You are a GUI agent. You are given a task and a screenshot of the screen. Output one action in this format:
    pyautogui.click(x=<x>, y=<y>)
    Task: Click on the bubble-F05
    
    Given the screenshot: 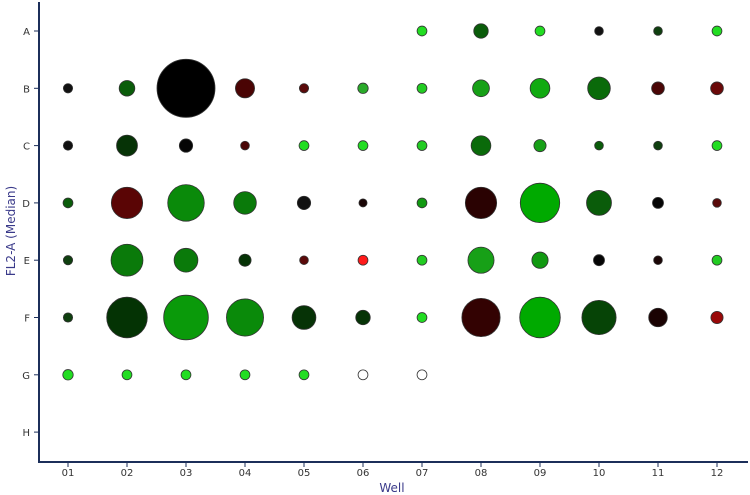 What is the action you would take?
    pyautogui.click(x=304, y=317)
    